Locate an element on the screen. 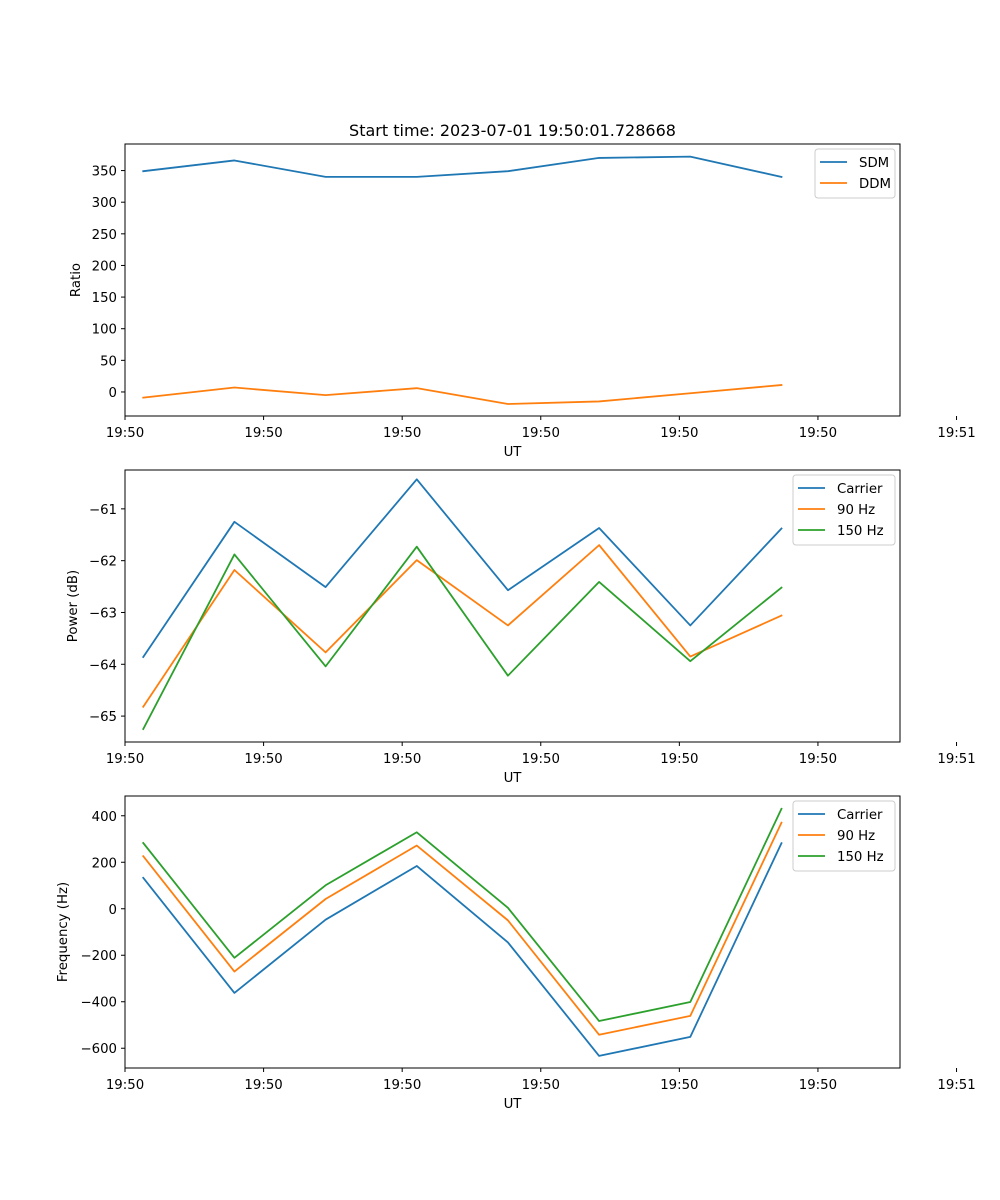  series-line-sdm is located at coordinates (462, 166).